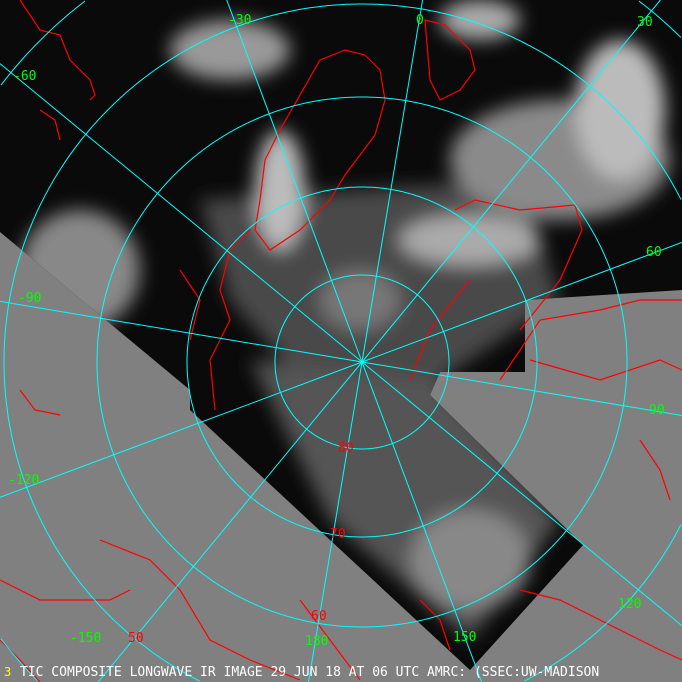  Describe the element at coordinates (346, 448) in the screenshot. I see `latitude-label: 80` at that location.